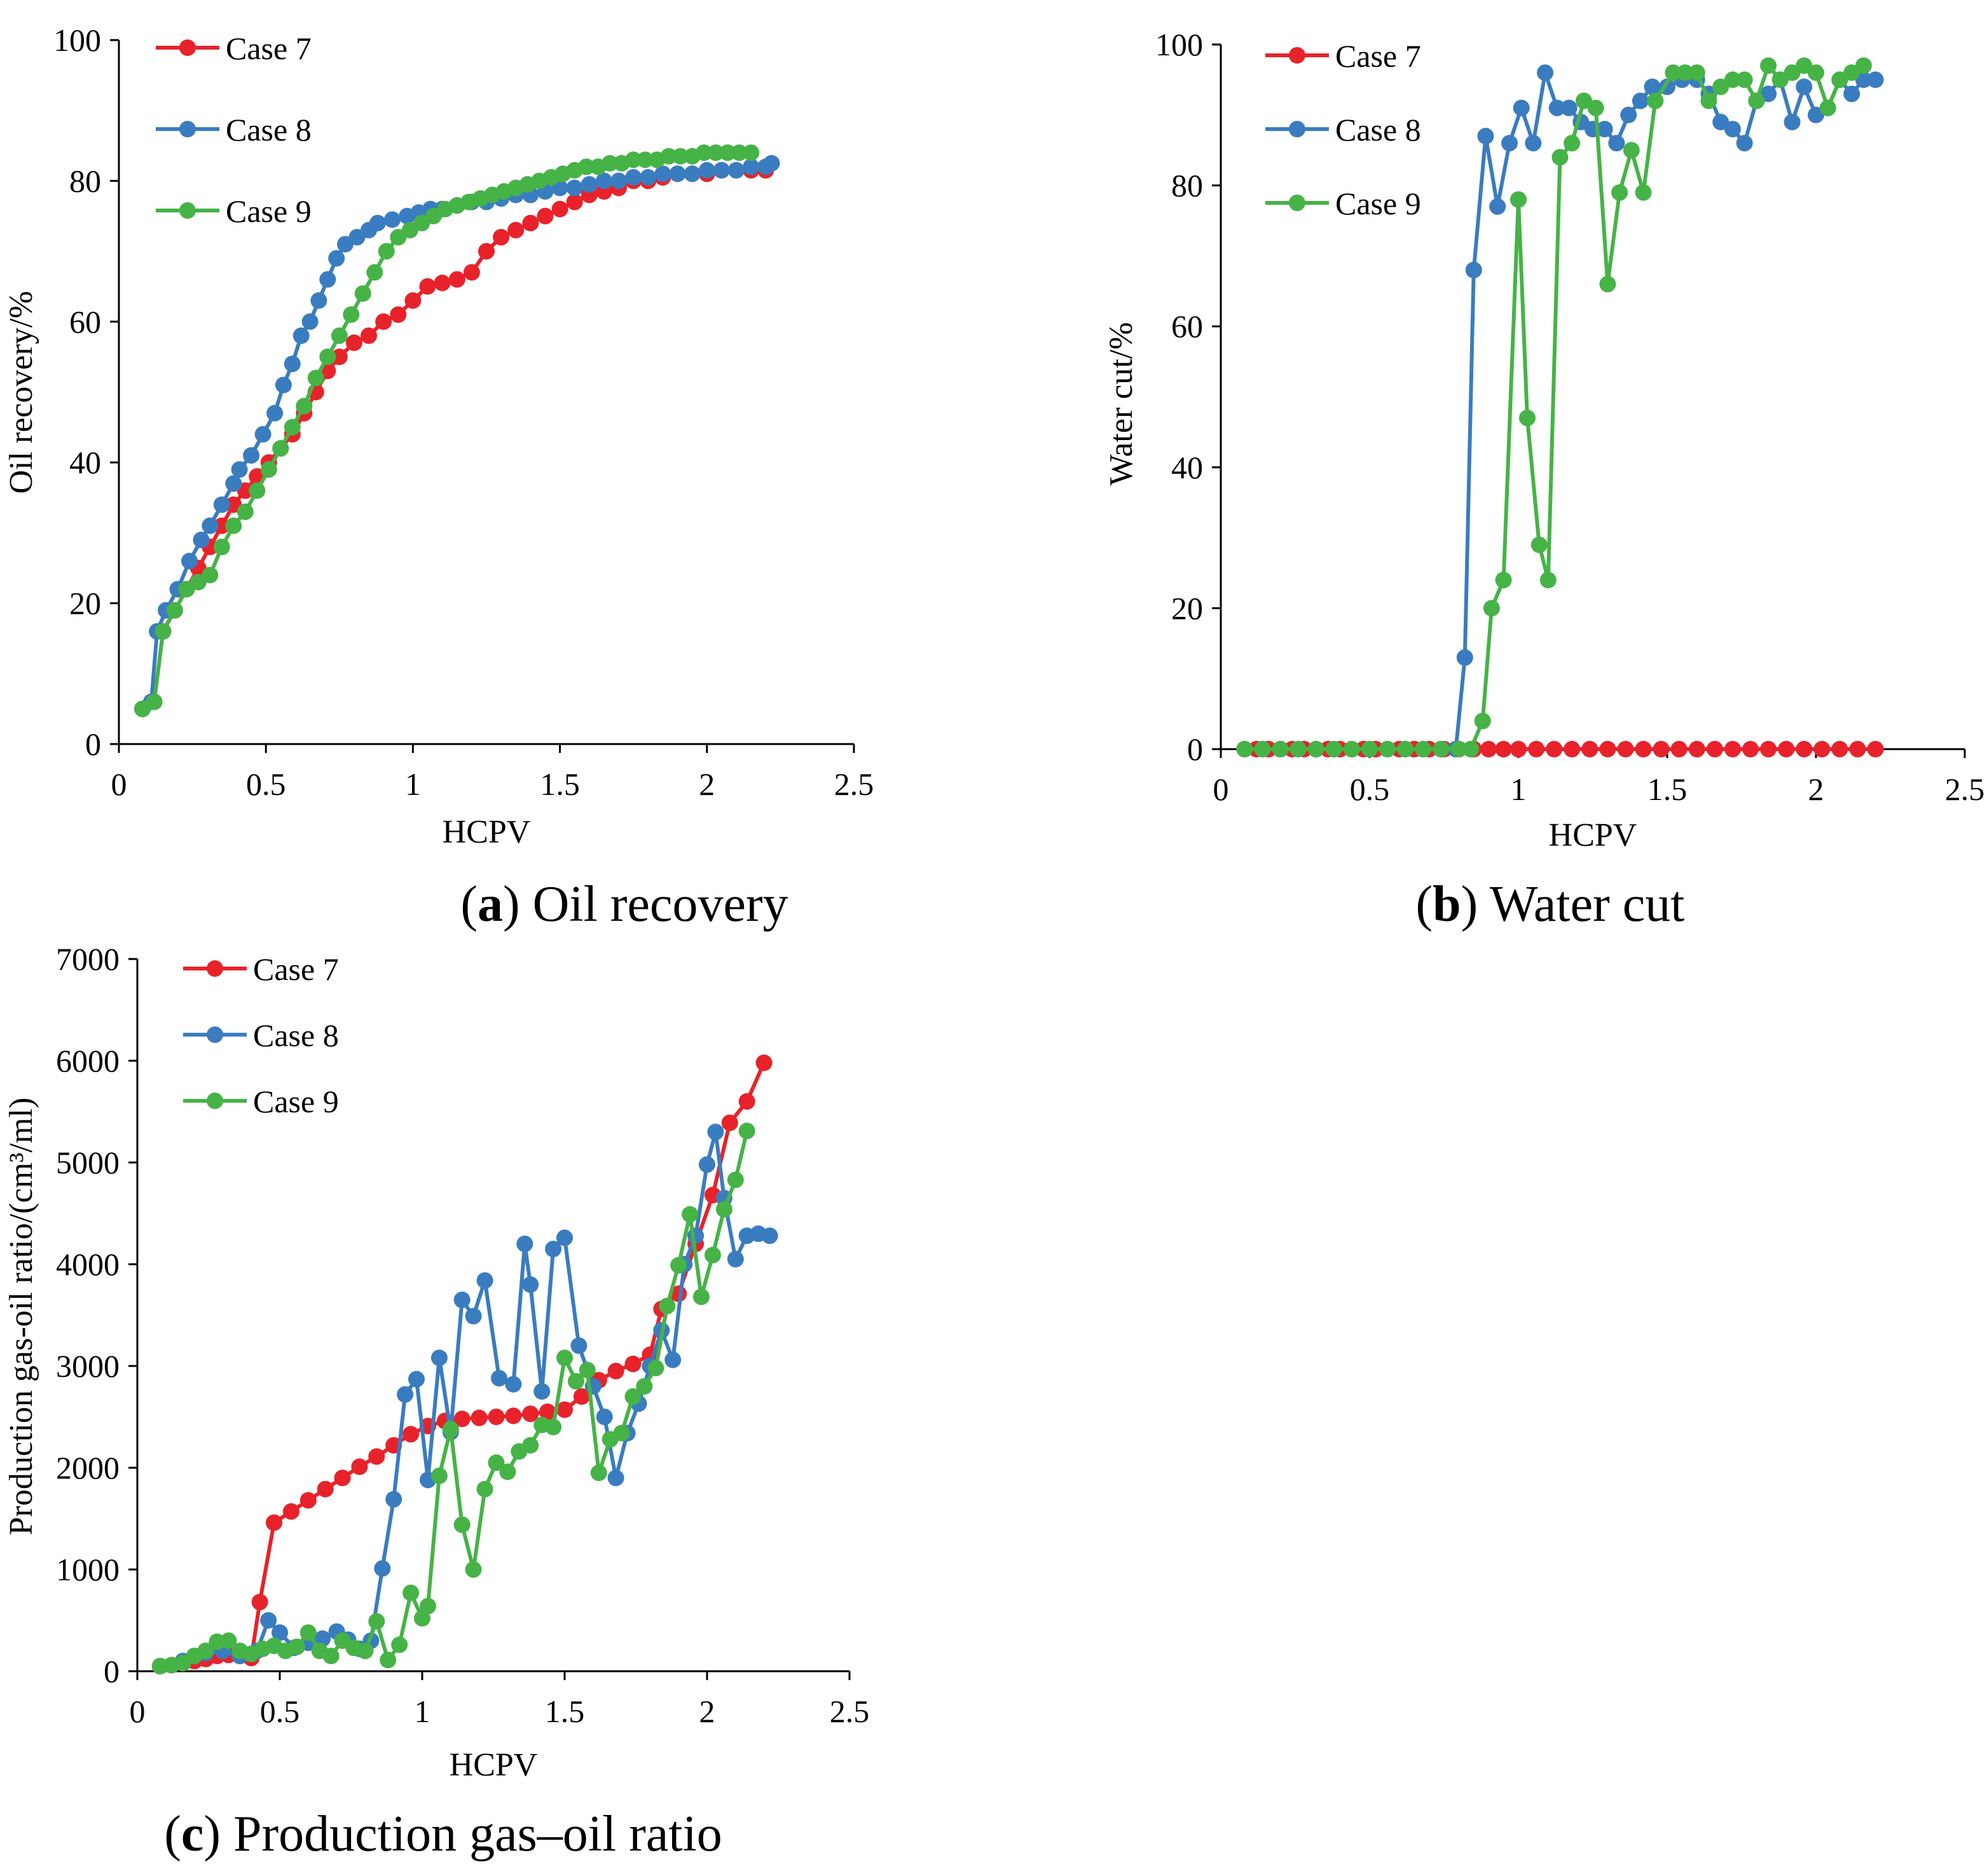 The width and height of the screenshot is (1987, 1876). Describe the element at coordinates (88, 1162) in the screenshot. I see `y-tick-label: 5000` at that location.